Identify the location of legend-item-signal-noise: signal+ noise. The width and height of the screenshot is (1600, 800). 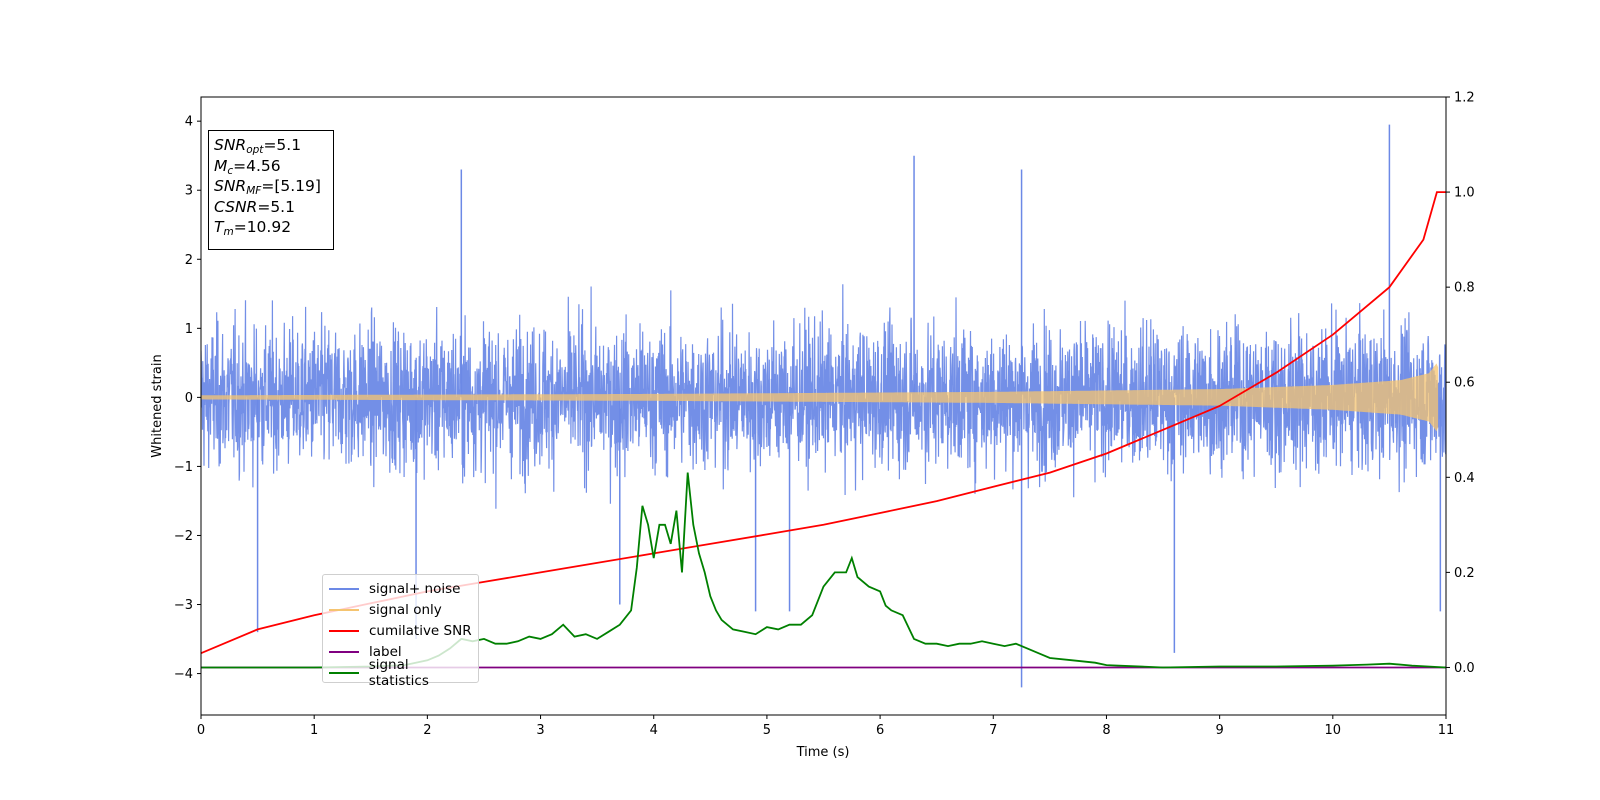
(400, 588).